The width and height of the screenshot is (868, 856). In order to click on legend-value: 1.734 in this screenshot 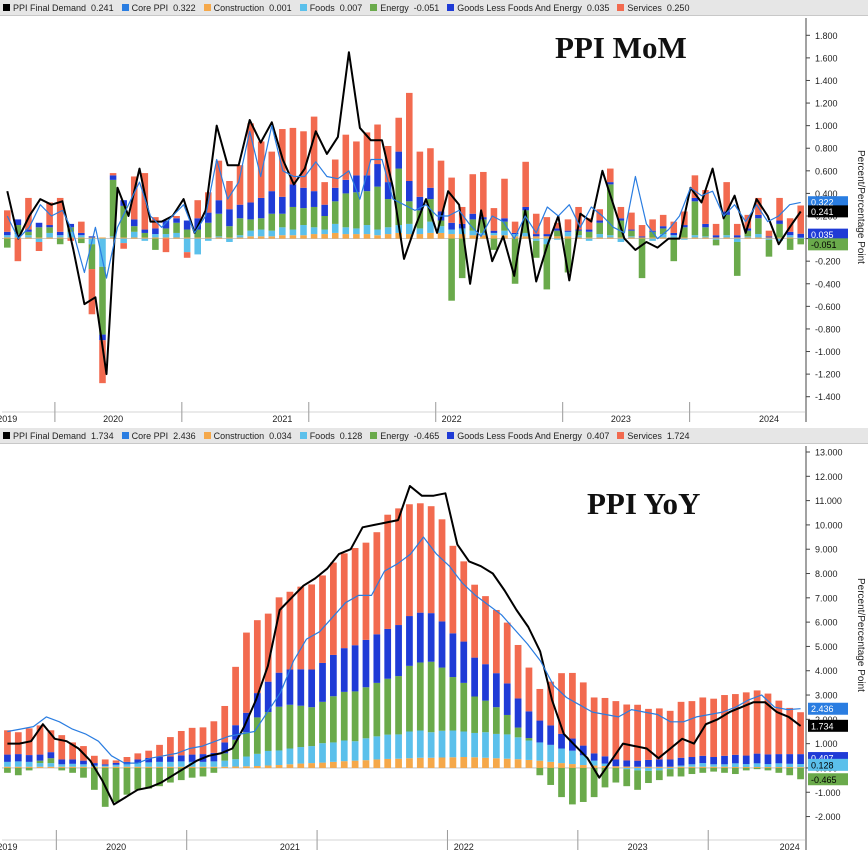, I will do `click(102, 435)`.